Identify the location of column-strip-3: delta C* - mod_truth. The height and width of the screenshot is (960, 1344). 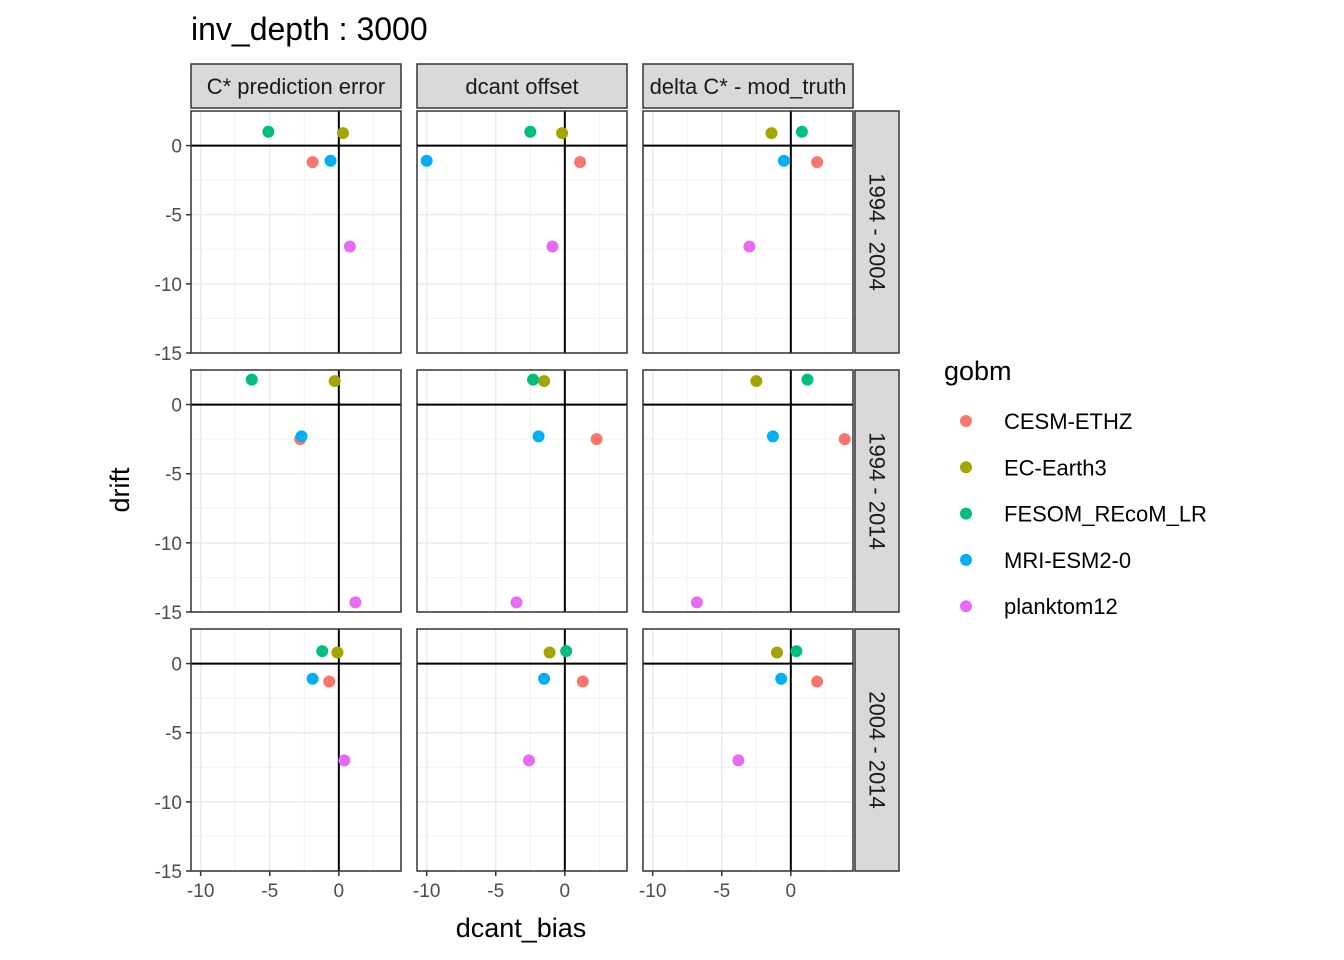
(748, 86).